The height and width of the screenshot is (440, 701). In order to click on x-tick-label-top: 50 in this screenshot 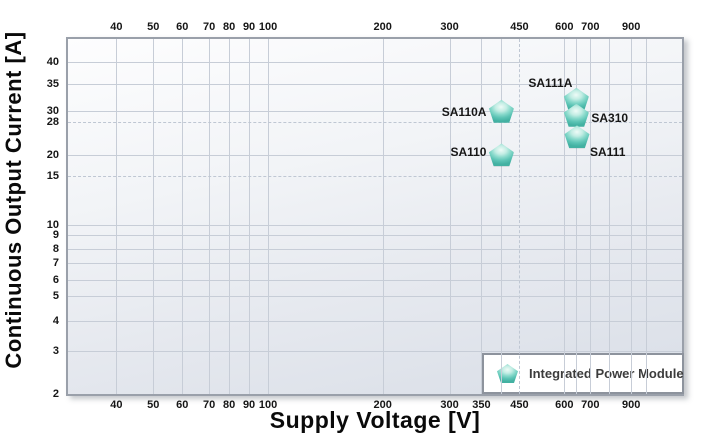, I will do `click(153, 27)`.